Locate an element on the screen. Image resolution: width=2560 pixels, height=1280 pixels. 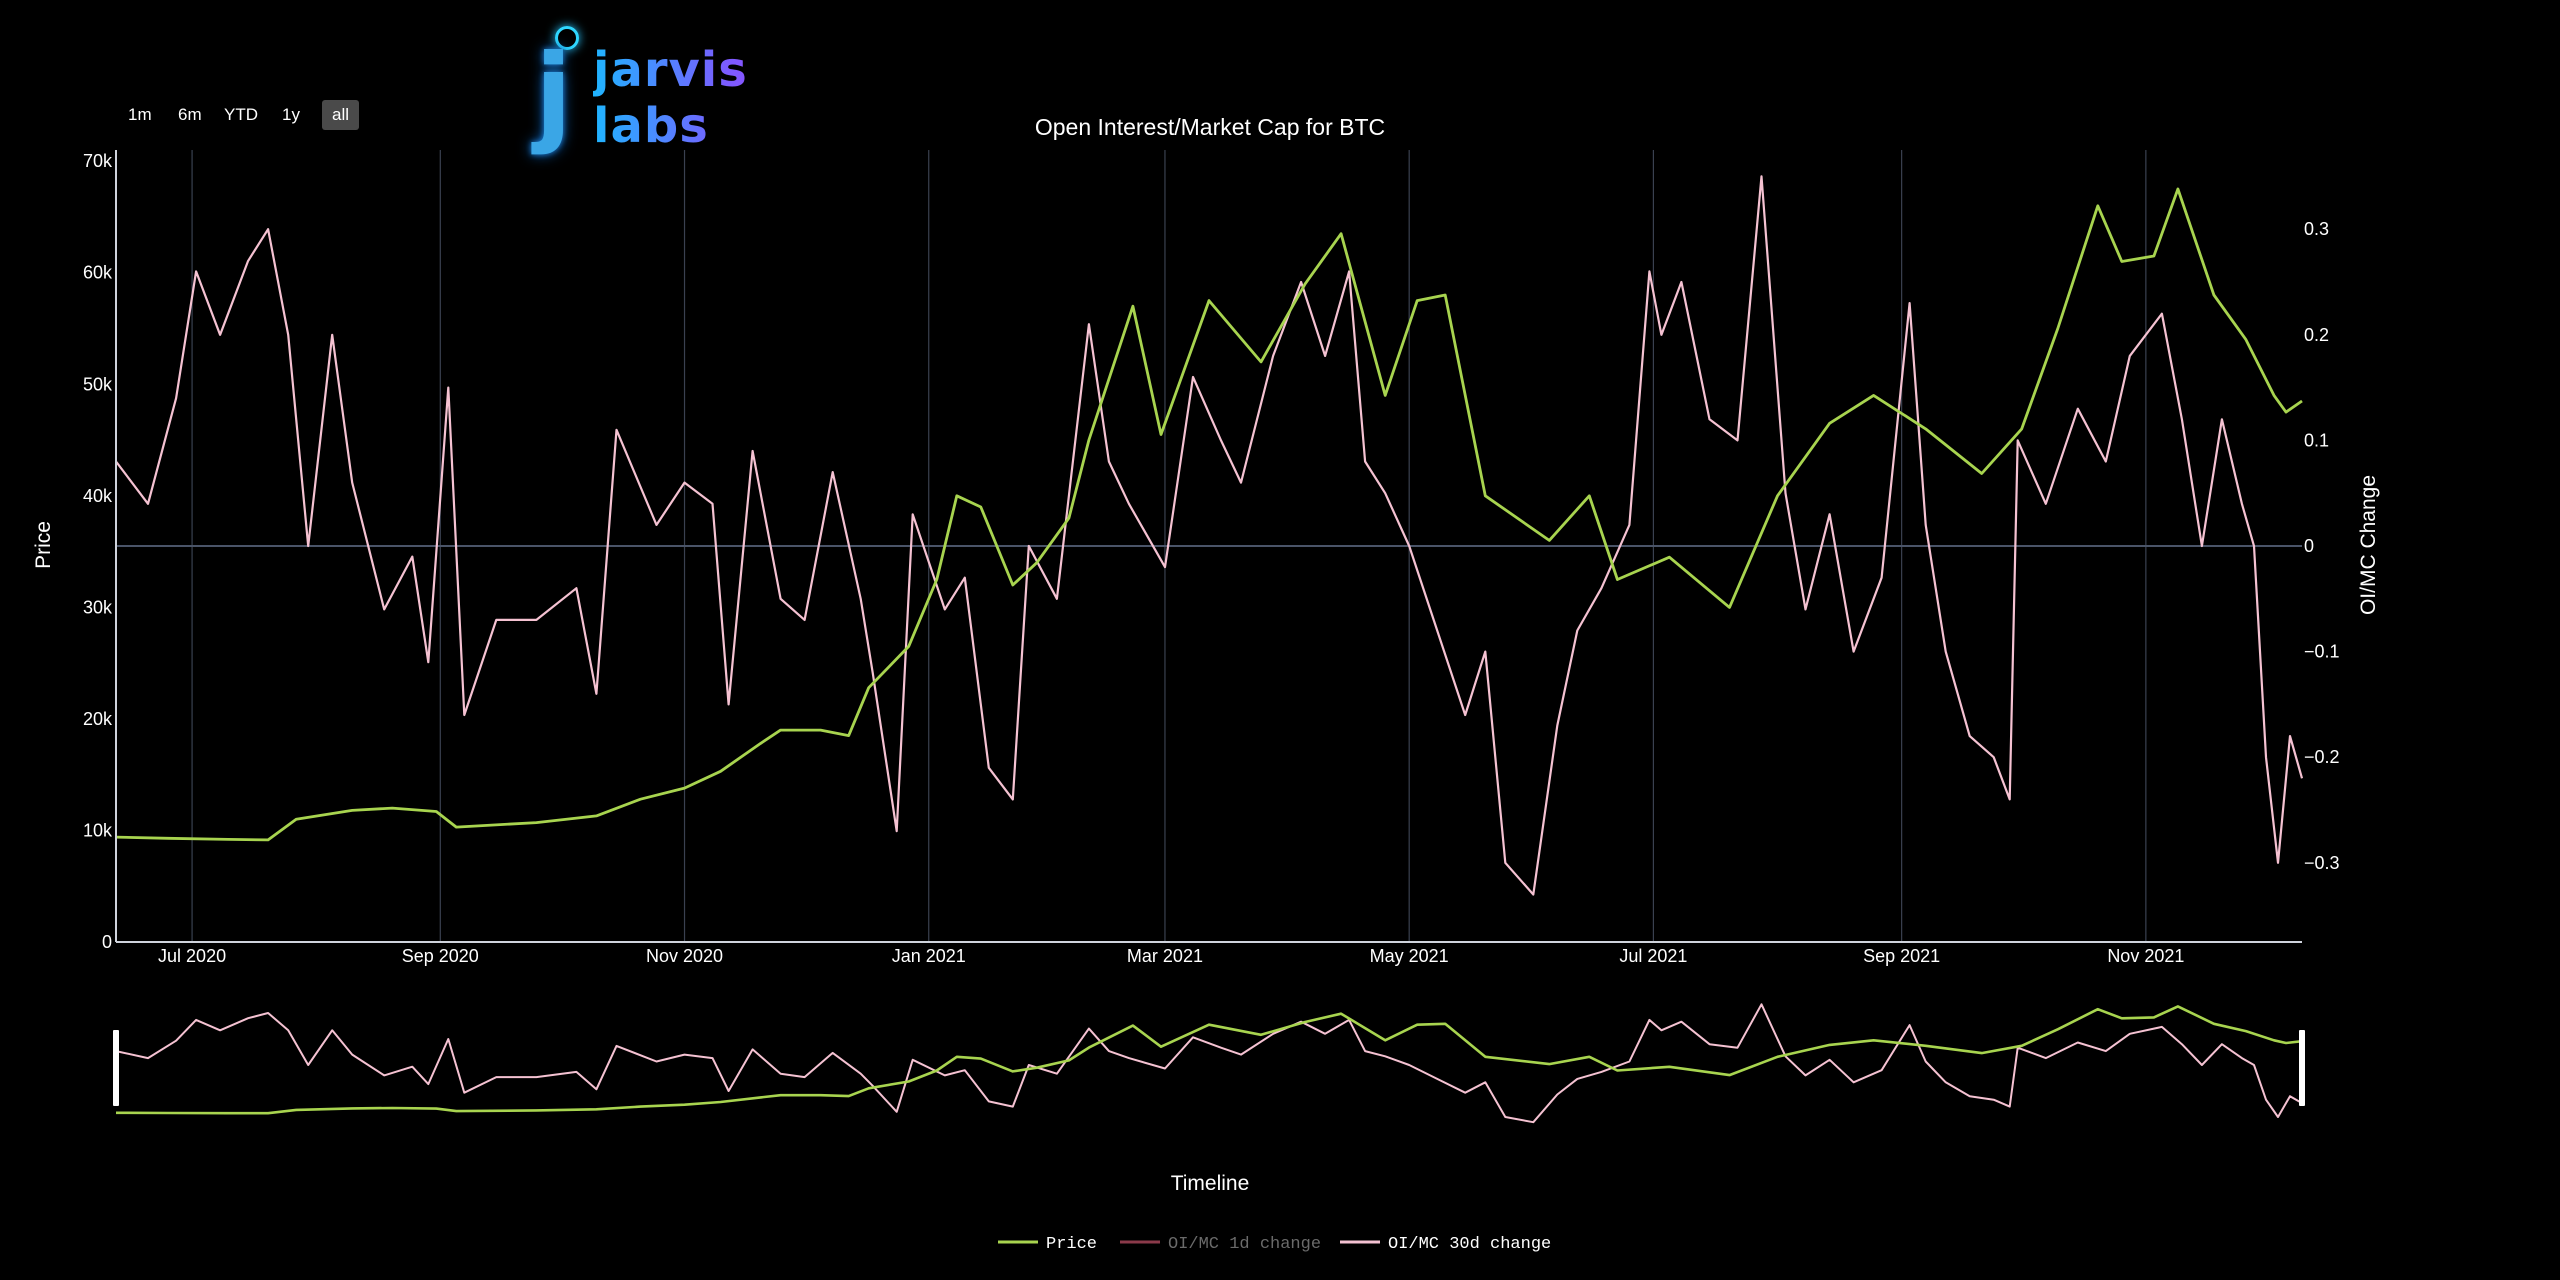
x-tick-label: Jul 2020 is located at coordinates (192, 956).